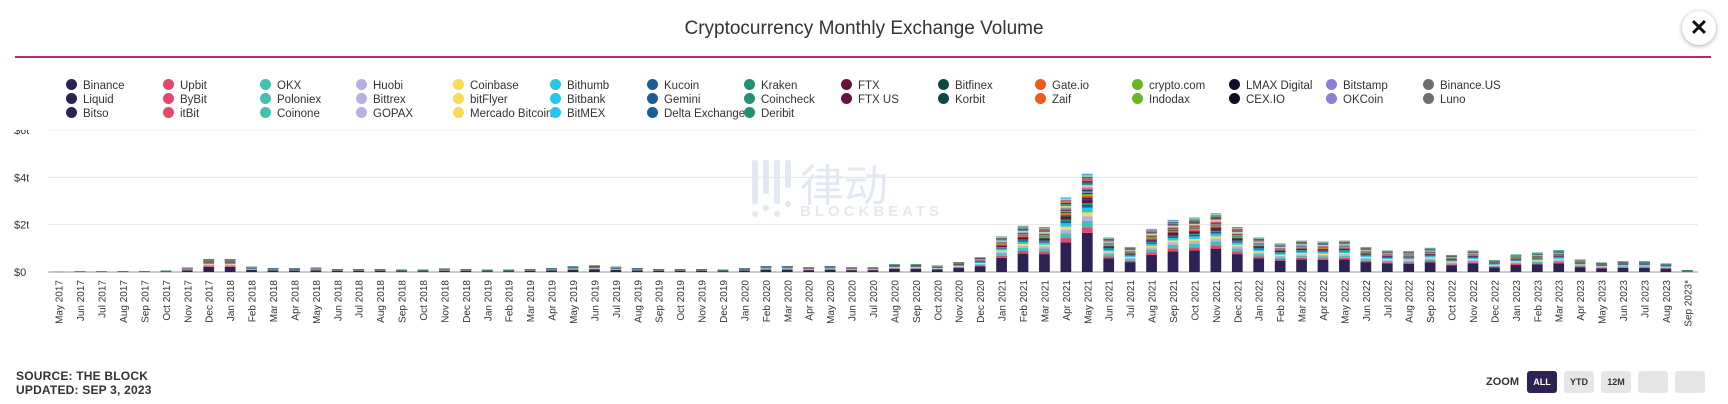 Image resolution: width=1728 pixels, height=404 pixels. I want to click on bar-stack-jan-2022, so click(1259, 254).